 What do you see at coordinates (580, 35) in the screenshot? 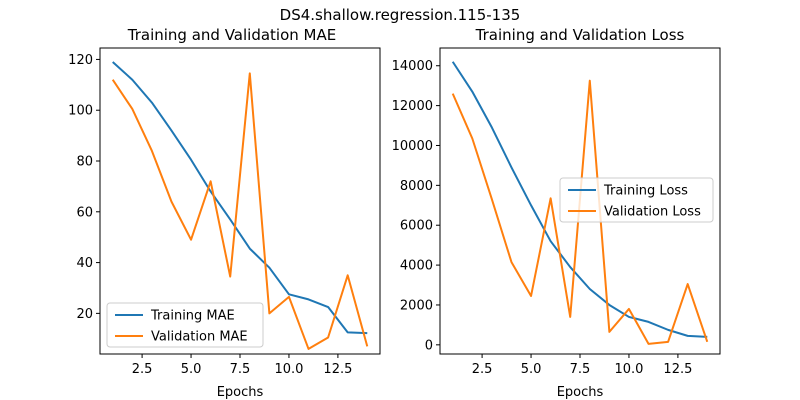
I see `loss-panel-title: Training and Validation Loss` at bounding box center [580, 35].